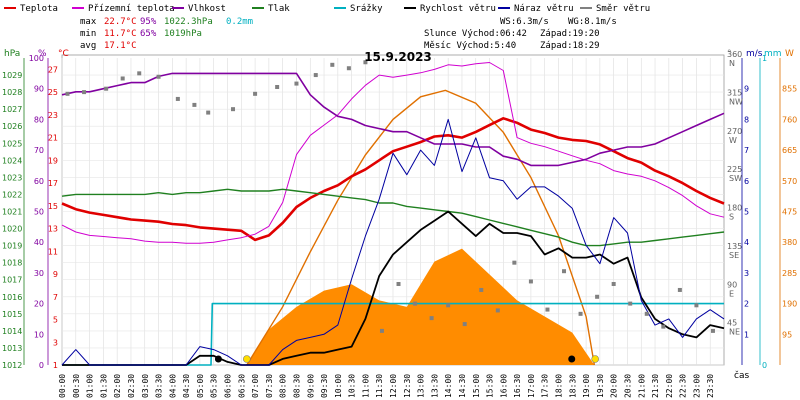  What do you see at coordinates (131, 9) in the screenshot?
I see `legend-label: Přízemní teplota` at bounding box center [131, 9].